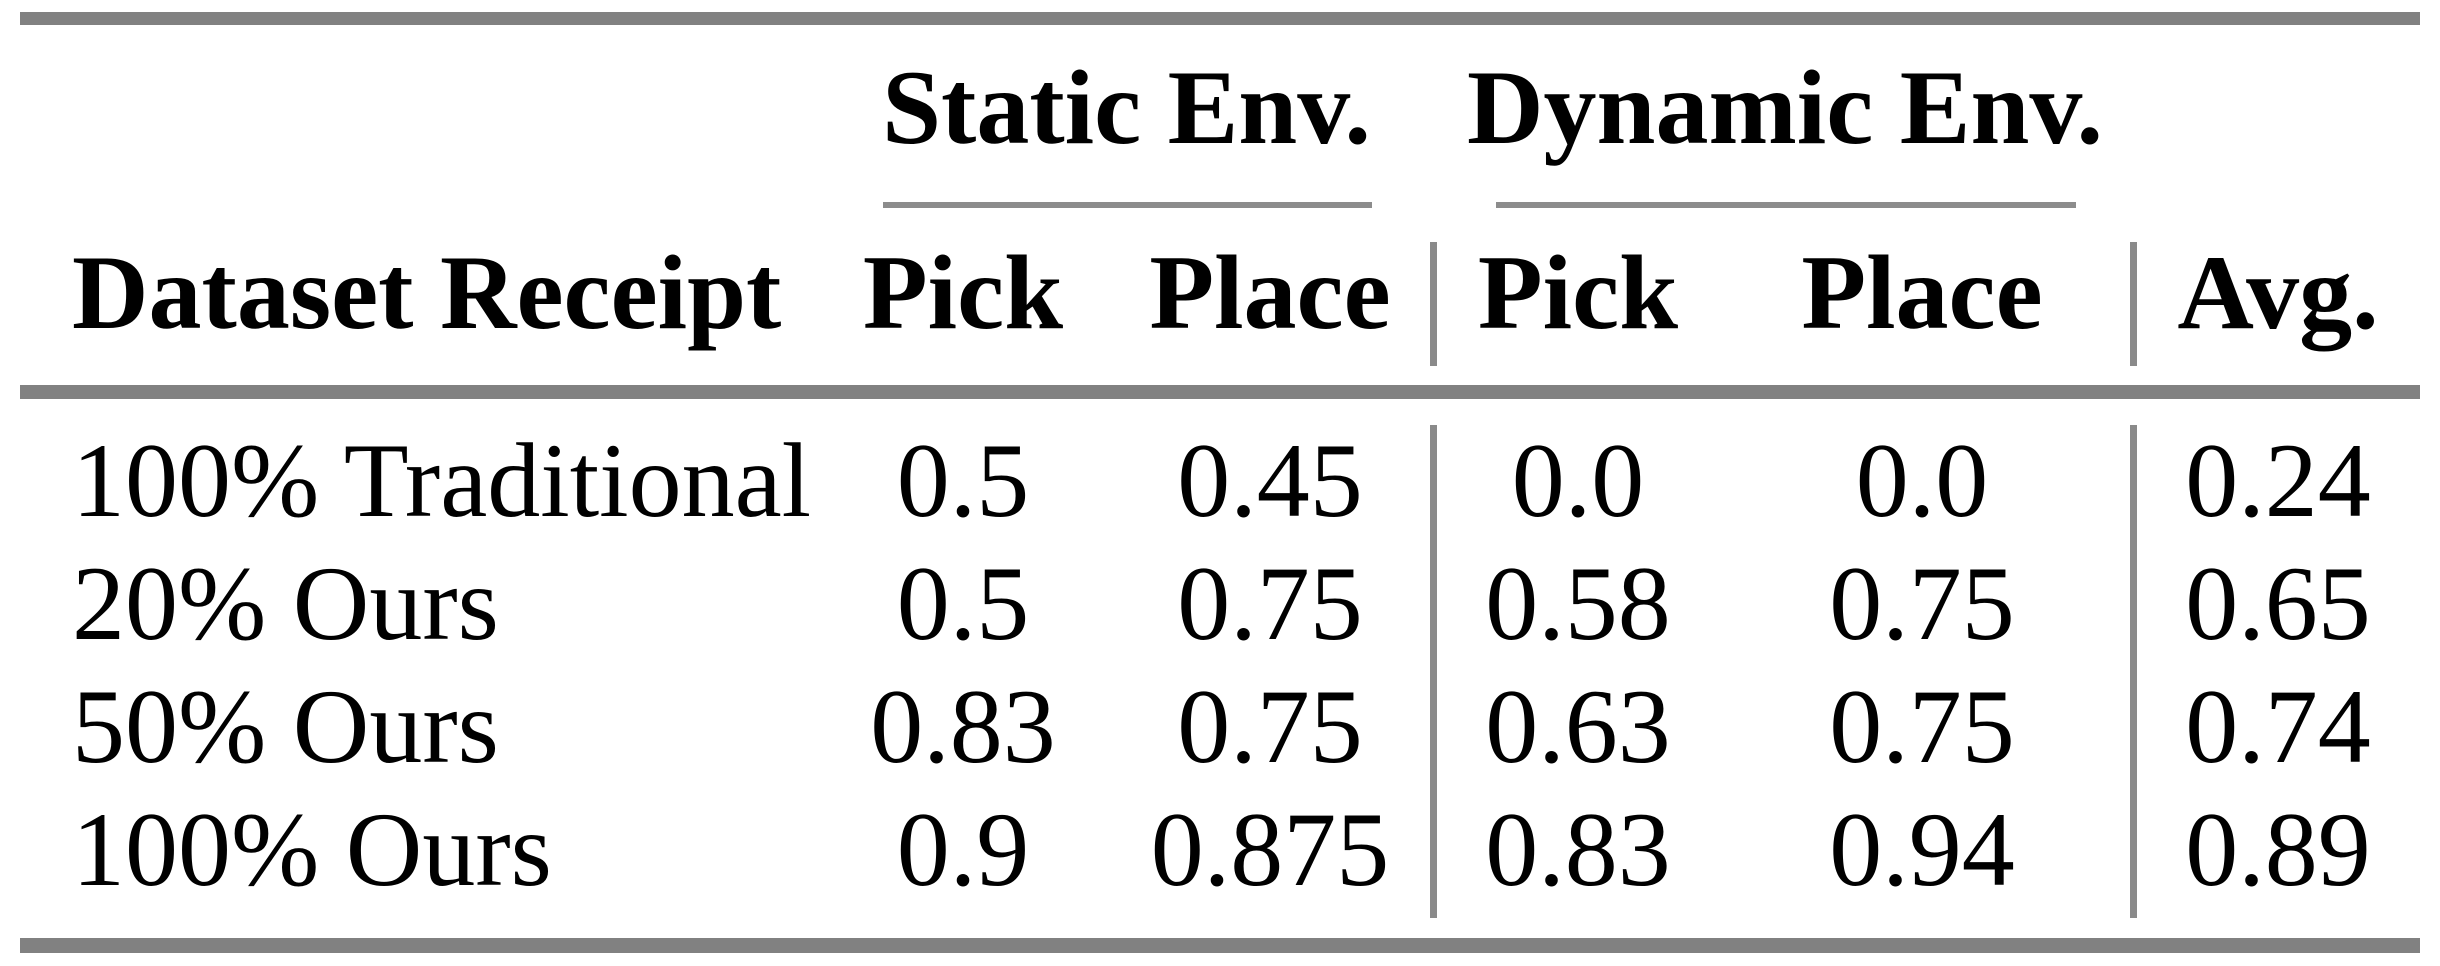 This screenshot has width=2440, height=966. Describe the element at coordinates (1578, 849) in the screenshot. I see `cell-dynamic-pick: 0.83` at that location.